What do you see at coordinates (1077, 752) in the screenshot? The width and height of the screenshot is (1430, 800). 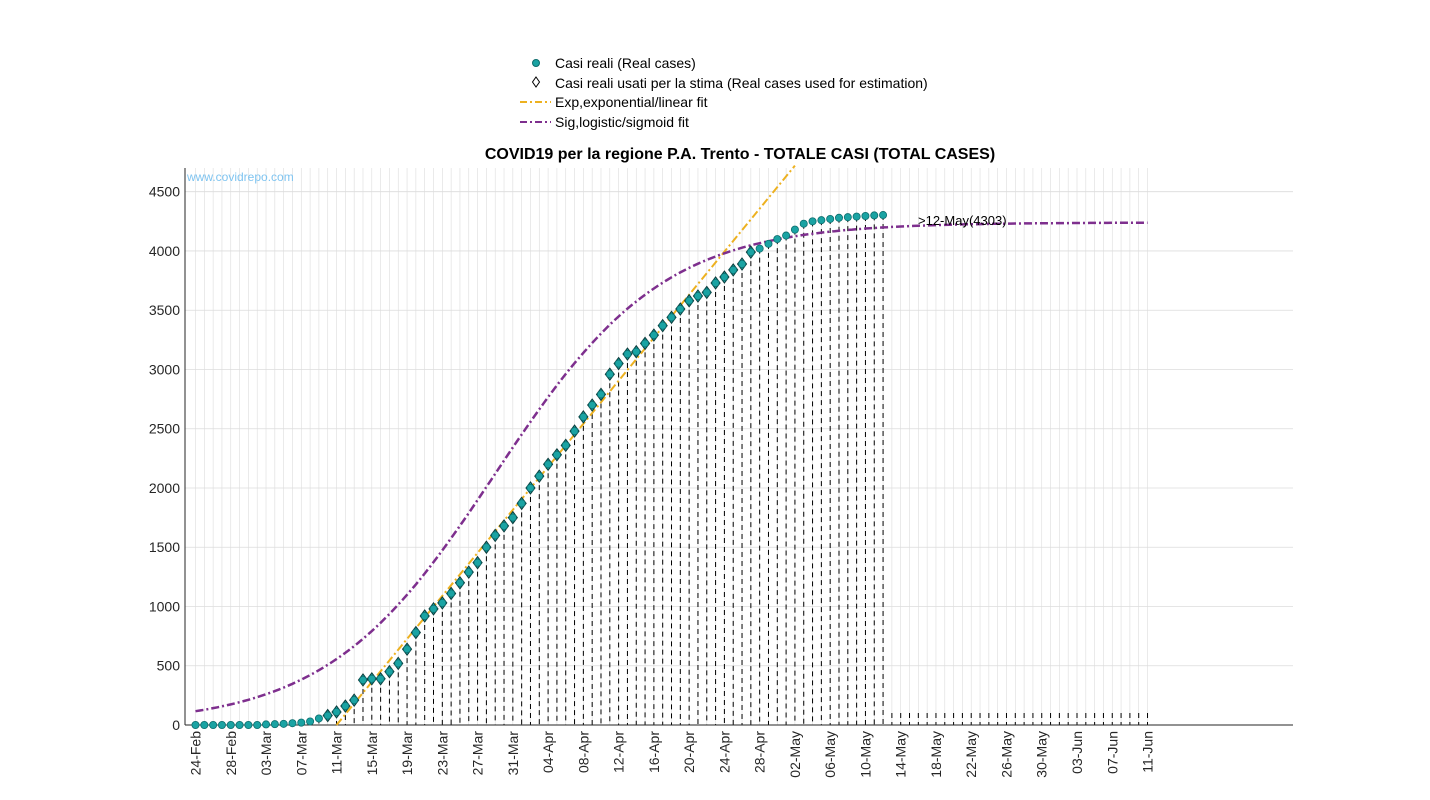 I see `x-tick-label: 03-Jun` at bounding box center [1077, 752].